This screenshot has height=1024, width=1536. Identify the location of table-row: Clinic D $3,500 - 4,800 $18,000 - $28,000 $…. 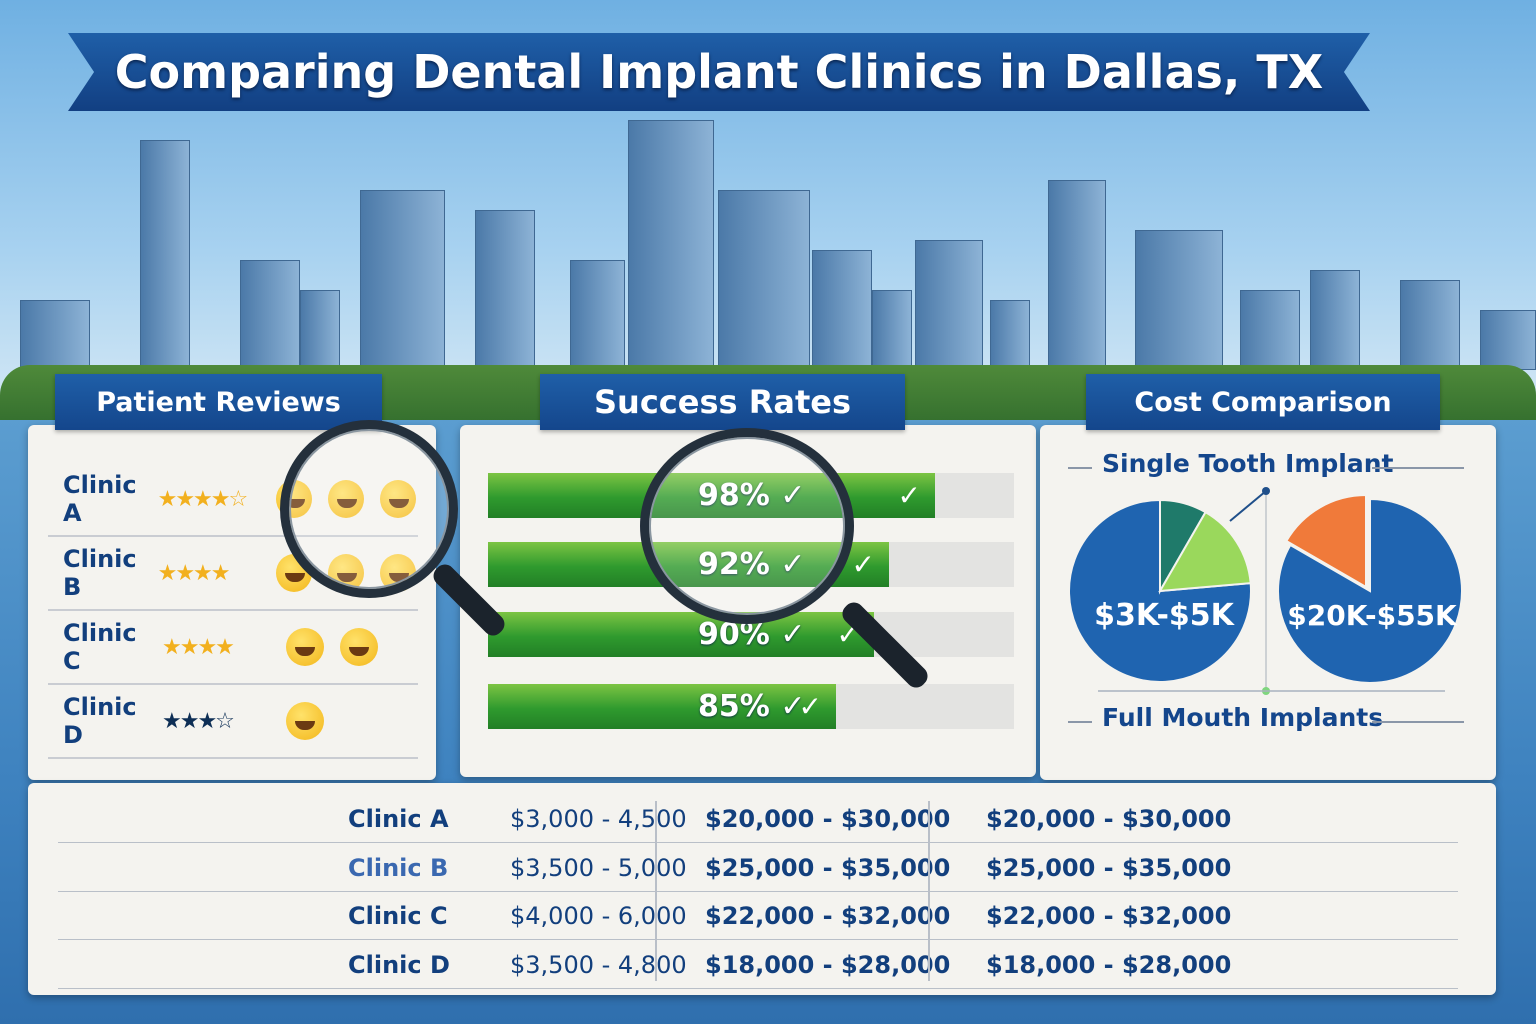
(758, 965).